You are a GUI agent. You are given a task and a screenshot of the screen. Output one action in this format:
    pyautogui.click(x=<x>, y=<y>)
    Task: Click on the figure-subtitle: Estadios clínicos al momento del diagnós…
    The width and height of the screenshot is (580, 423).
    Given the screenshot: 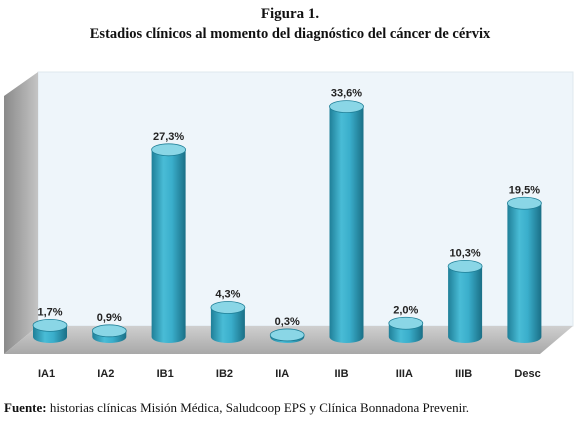 What is the action you would take?
    pyautogui.click(x=290, y=34)
    